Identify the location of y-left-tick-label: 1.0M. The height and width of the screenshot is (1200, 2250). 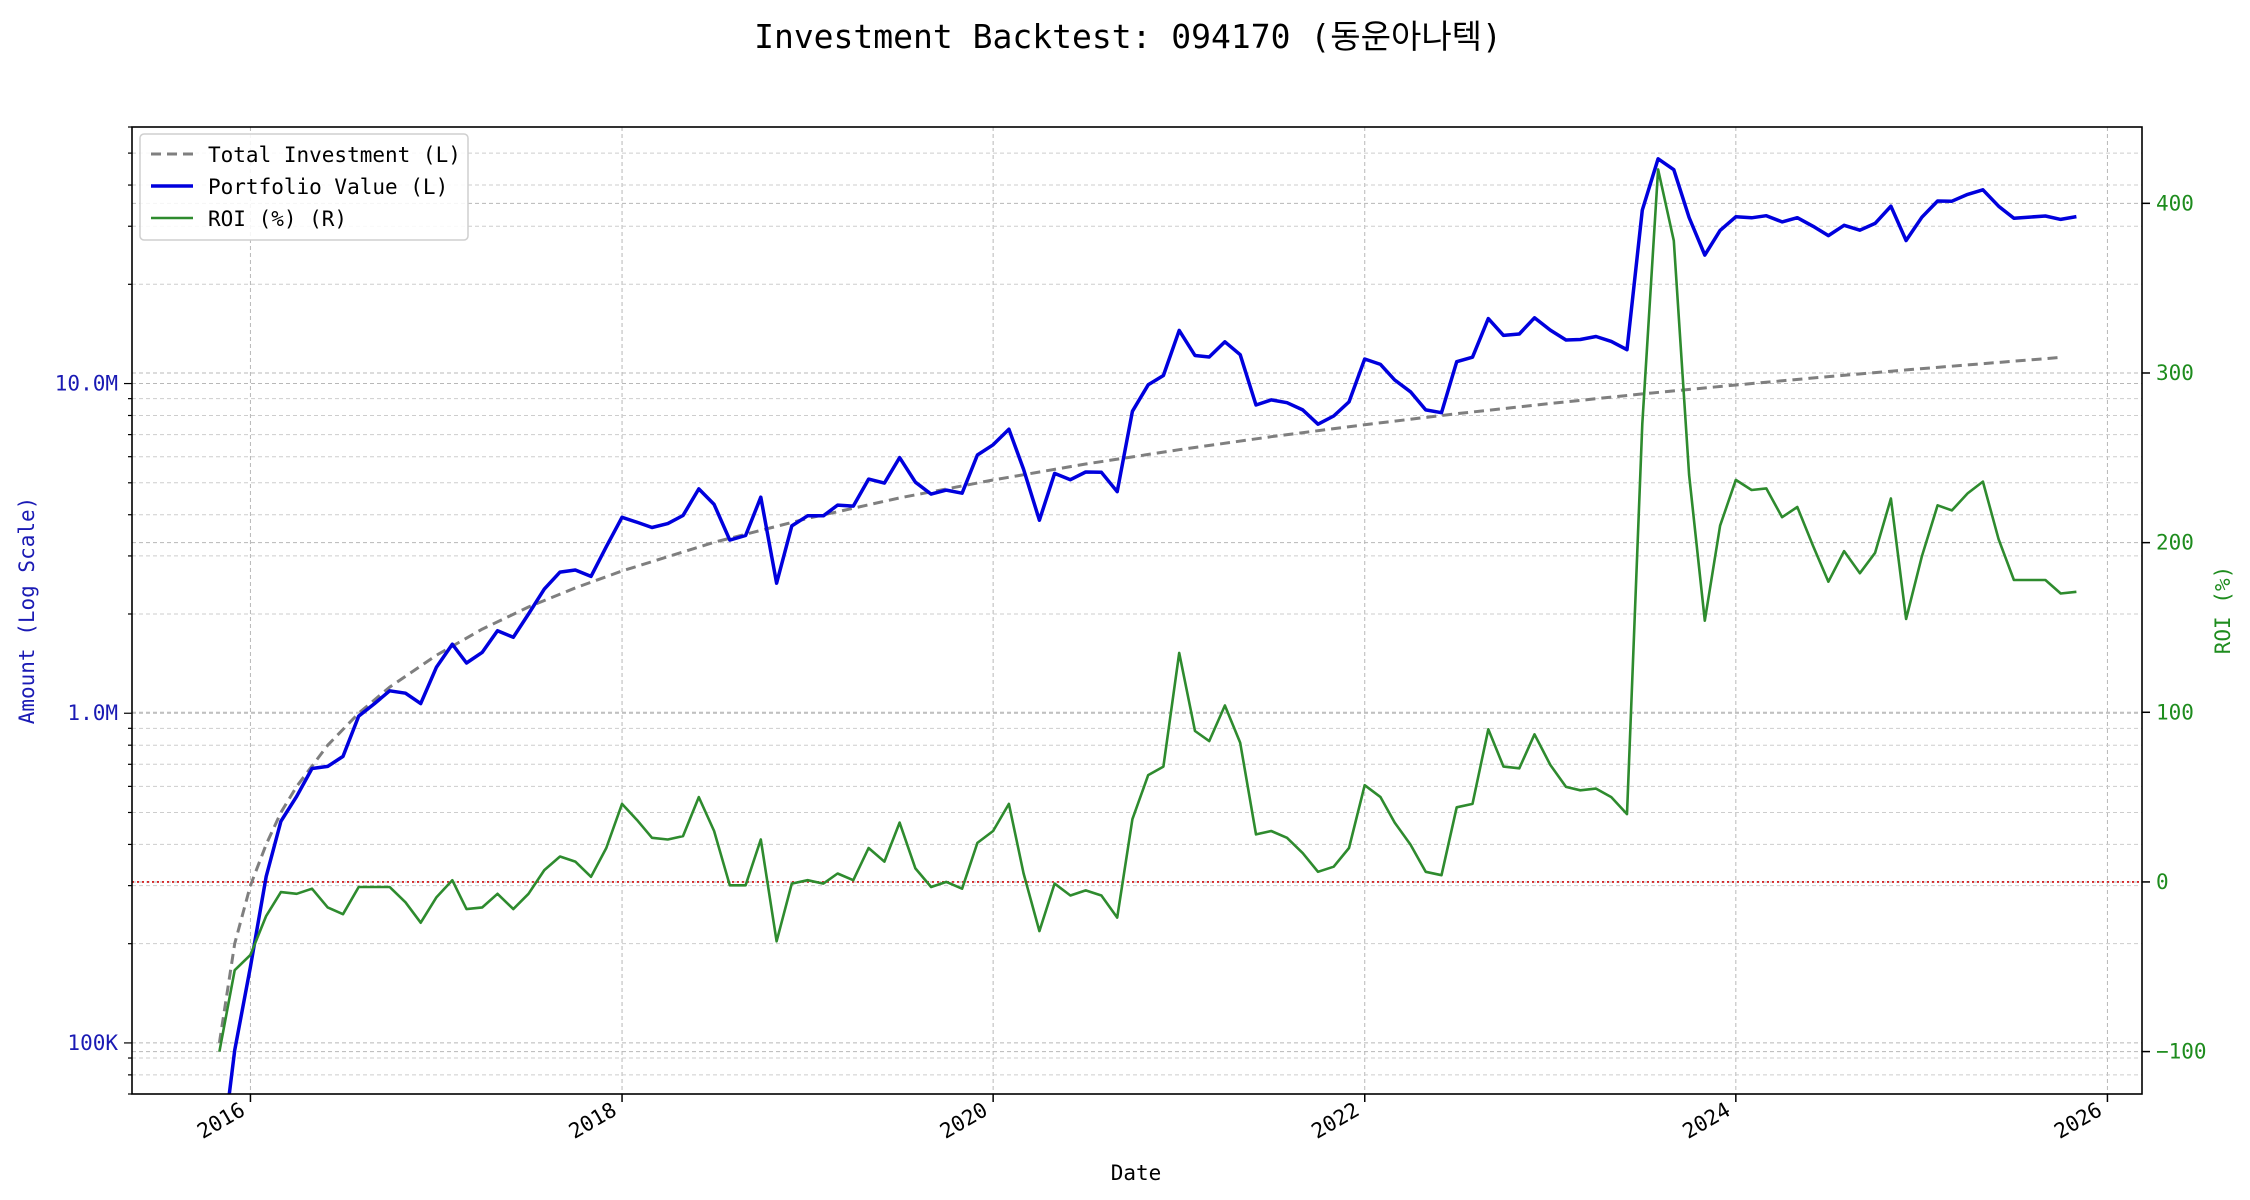
(92, 713).